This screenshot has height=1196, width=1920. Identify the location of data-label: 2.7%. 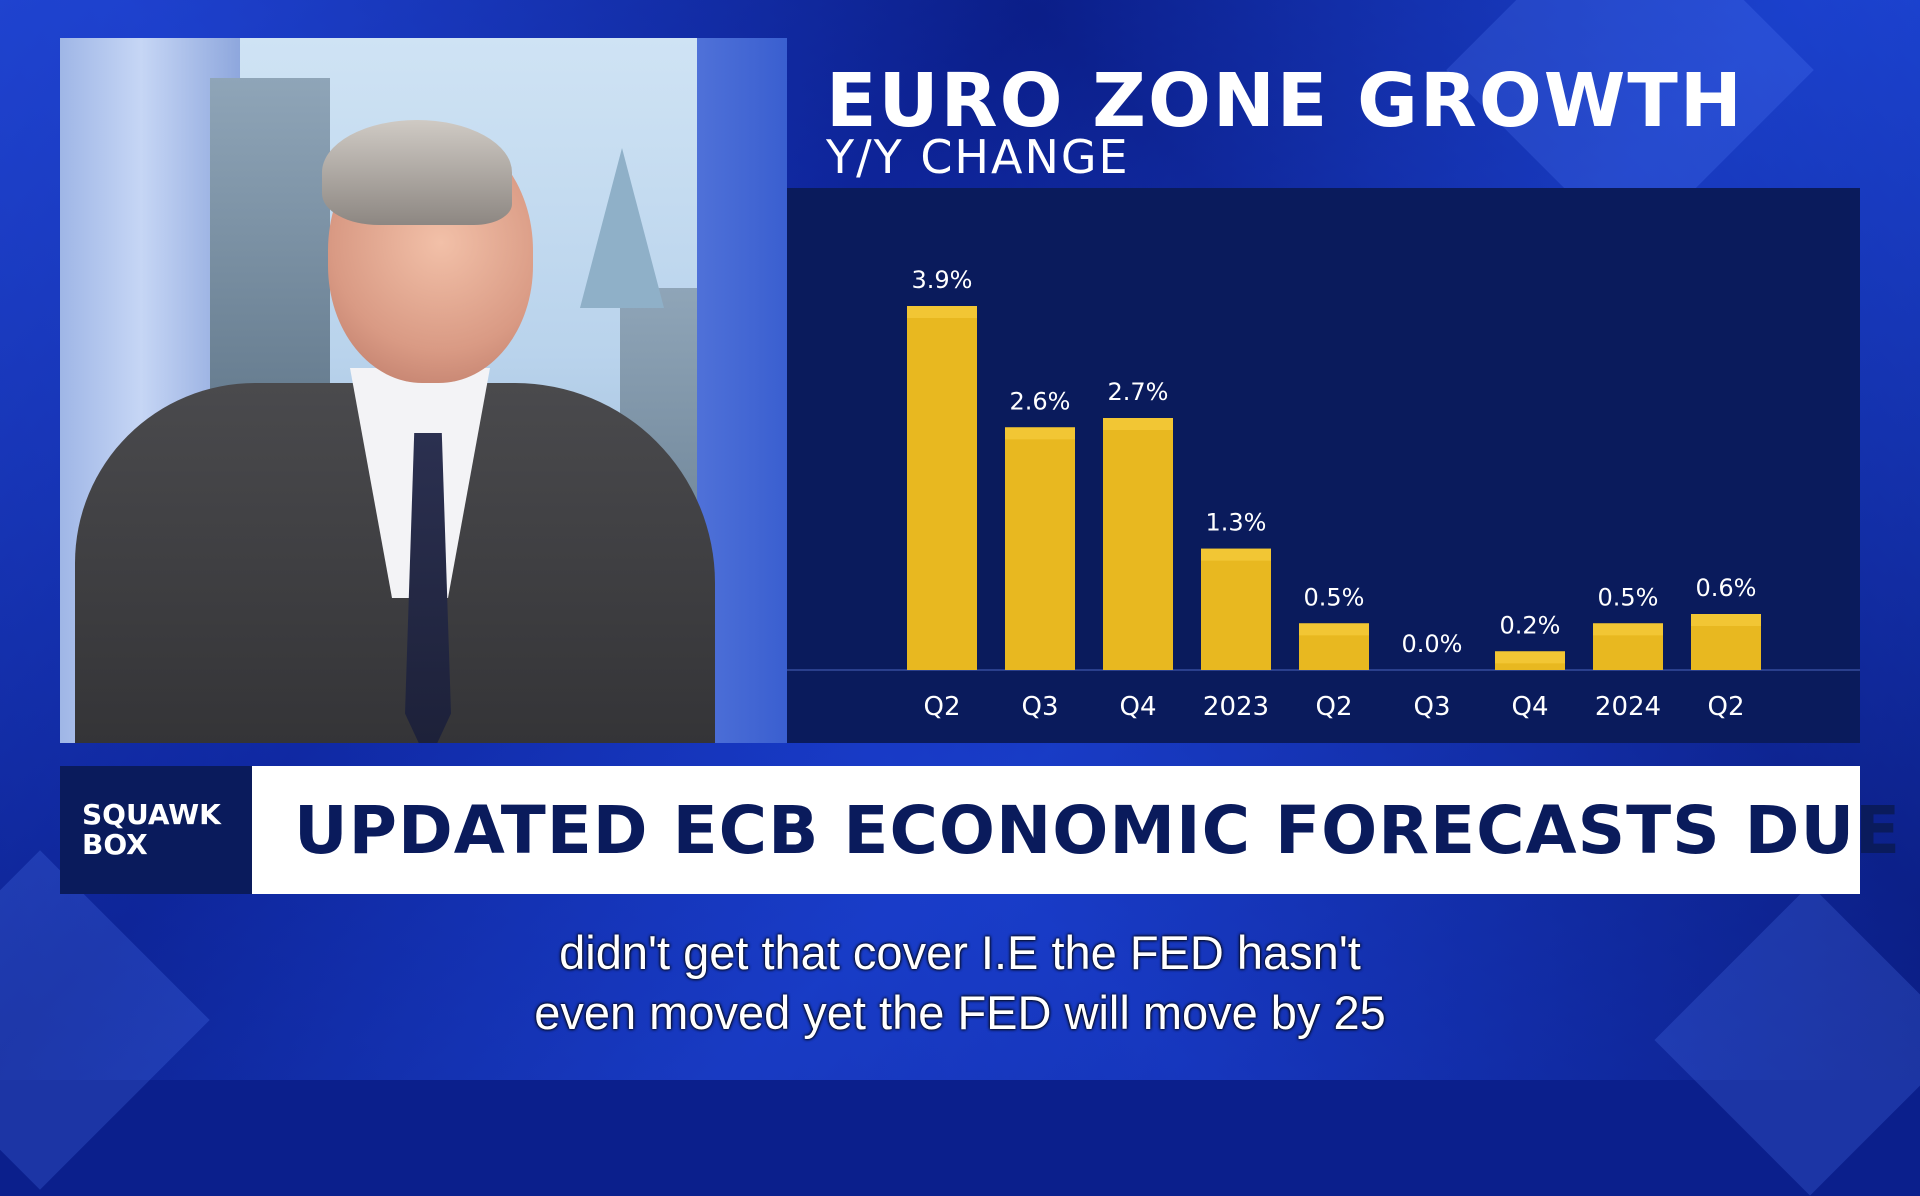
(1138, 392).